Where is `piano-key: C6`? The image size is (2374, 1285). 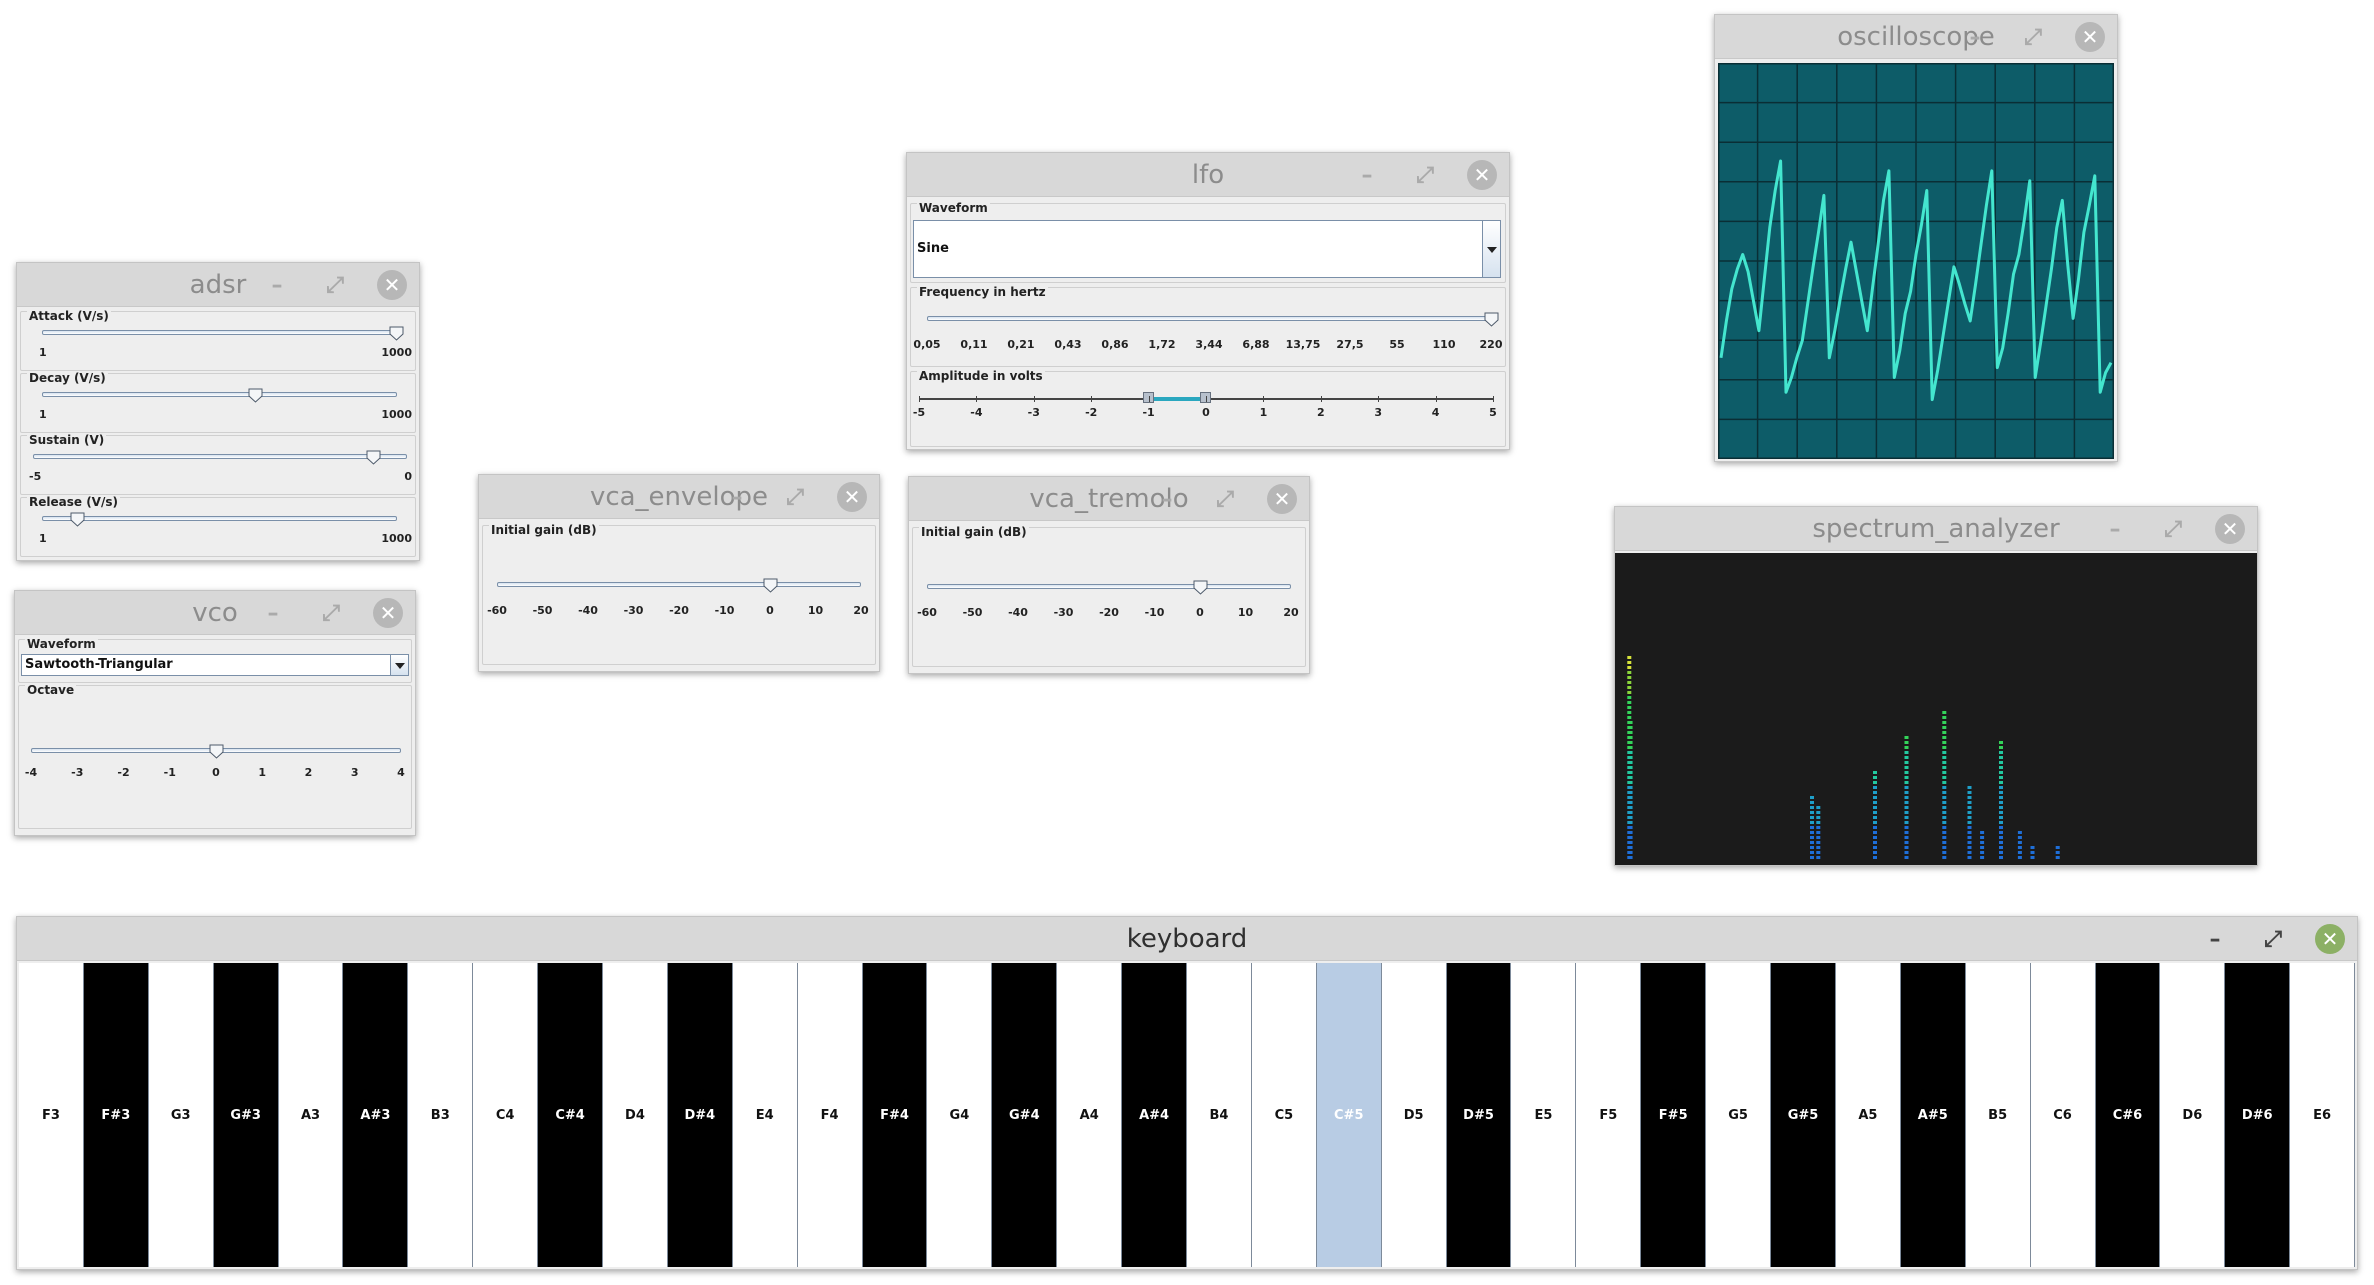 piano-key: C6 is located at coordinates (2063, 1115).